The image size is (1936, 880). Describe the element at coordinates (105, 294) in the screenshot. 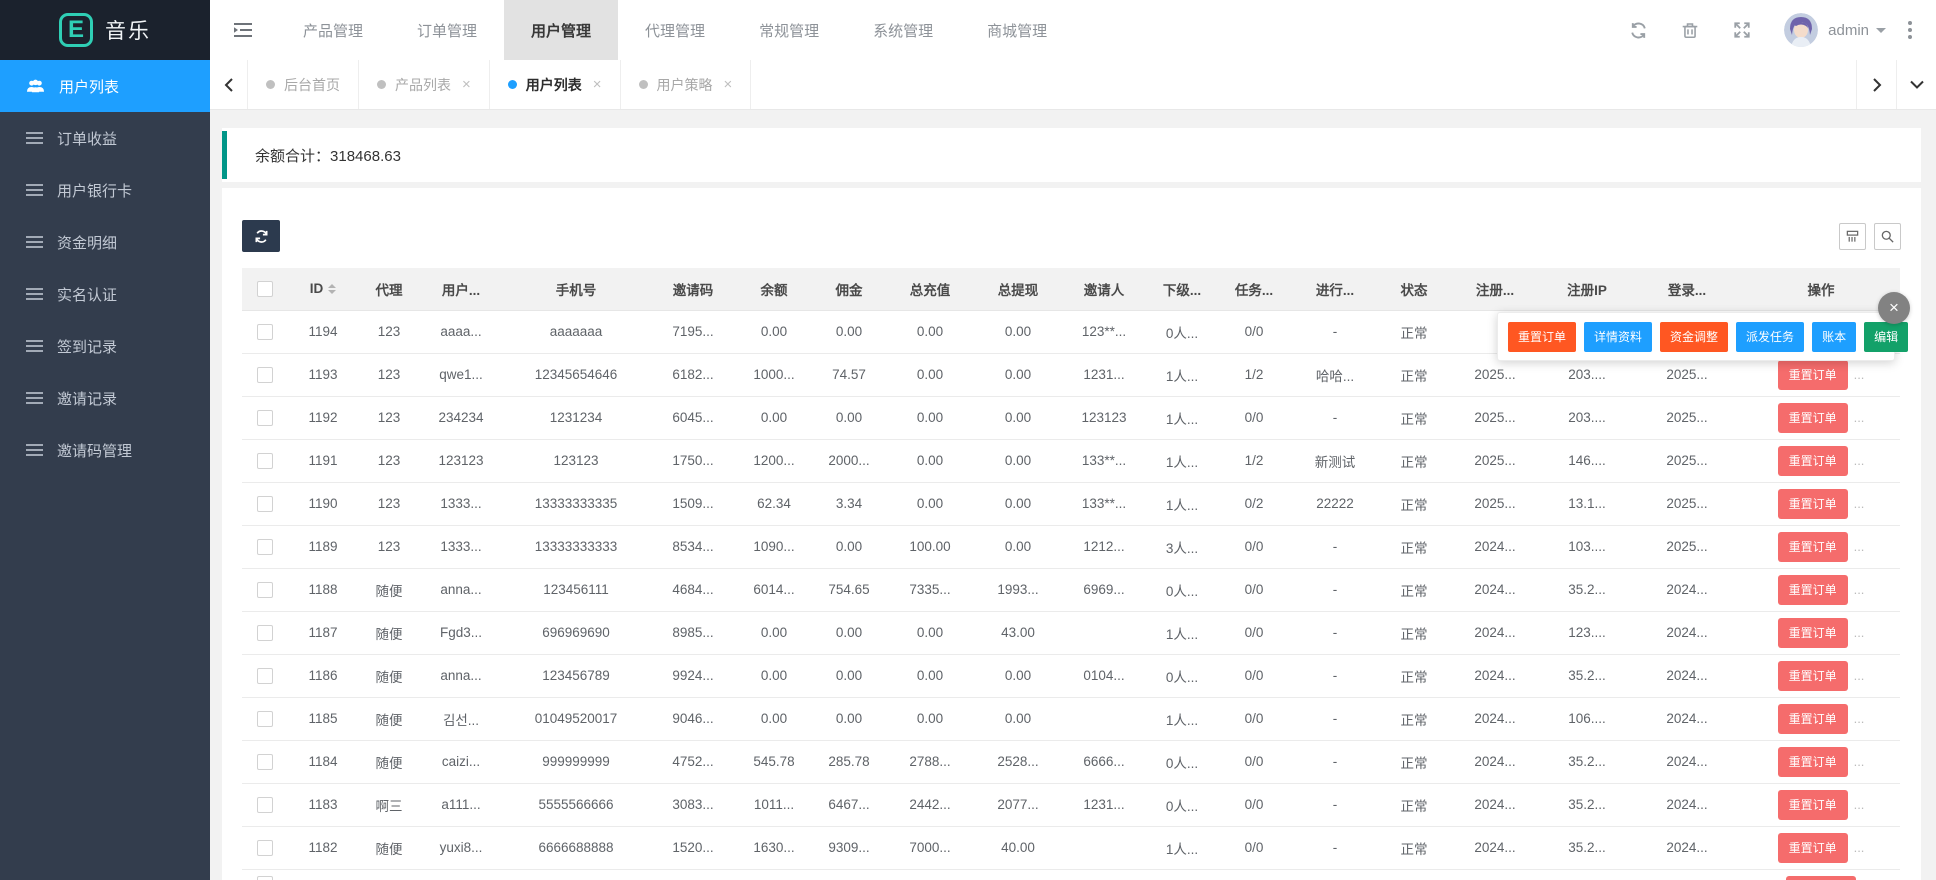

I see `sidebar-item-5: 实名认证` at that location.